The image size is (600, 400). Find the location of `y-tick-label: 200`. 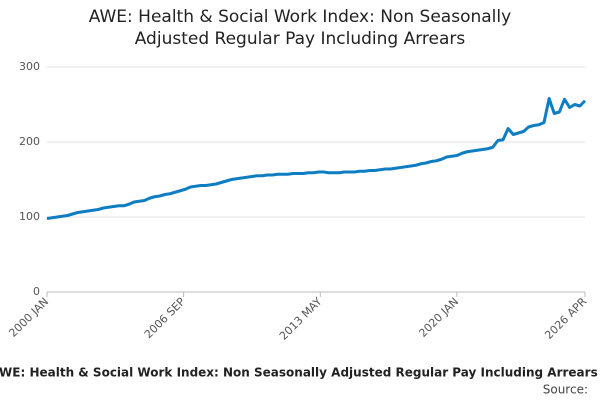

y-tick-label: 200 is located at coordinates (29, 141).